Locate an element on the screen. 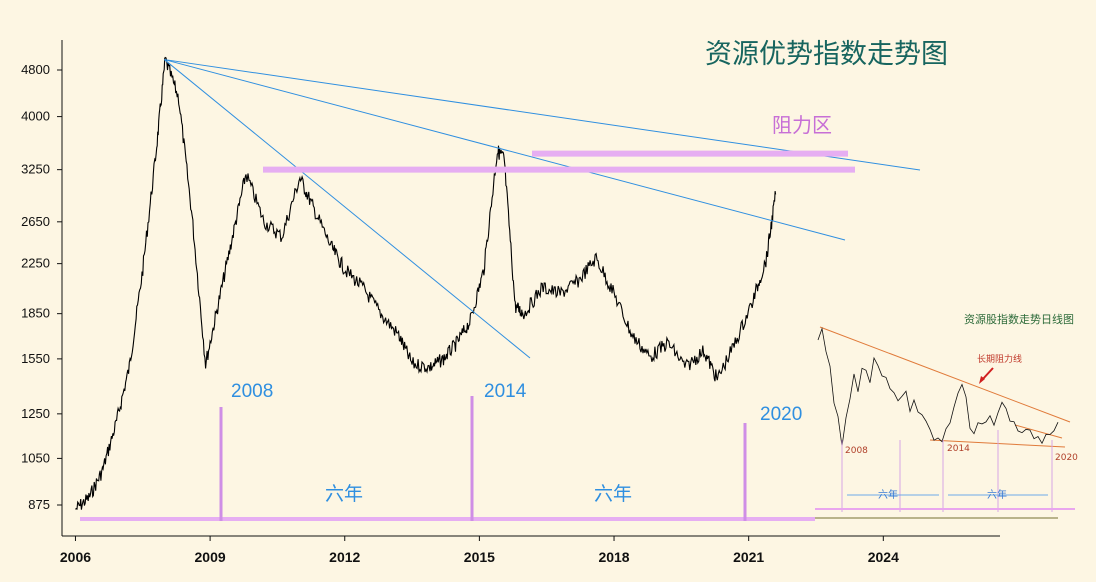 This screenshot has height=582, width=1096. inset-interval-label-2: 六年 is located at coordinates (997, 494).